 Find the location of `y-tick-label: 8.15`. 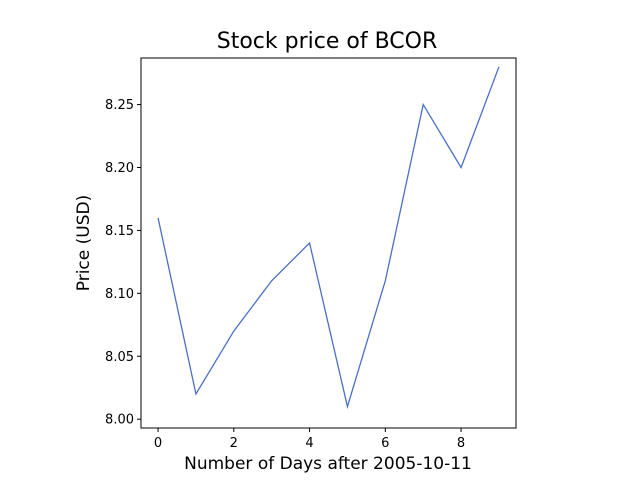

y-tick-label: 8.15 is located at coordinates (119, 231).